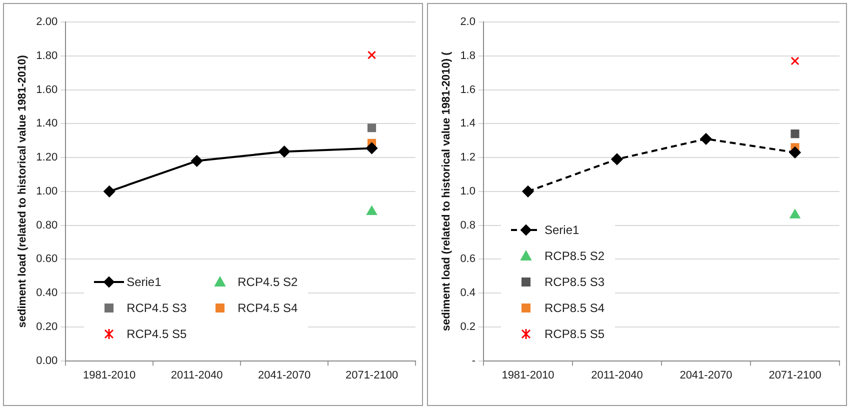  I want to click on y-tick-label: 0.20, so click(47, 326).